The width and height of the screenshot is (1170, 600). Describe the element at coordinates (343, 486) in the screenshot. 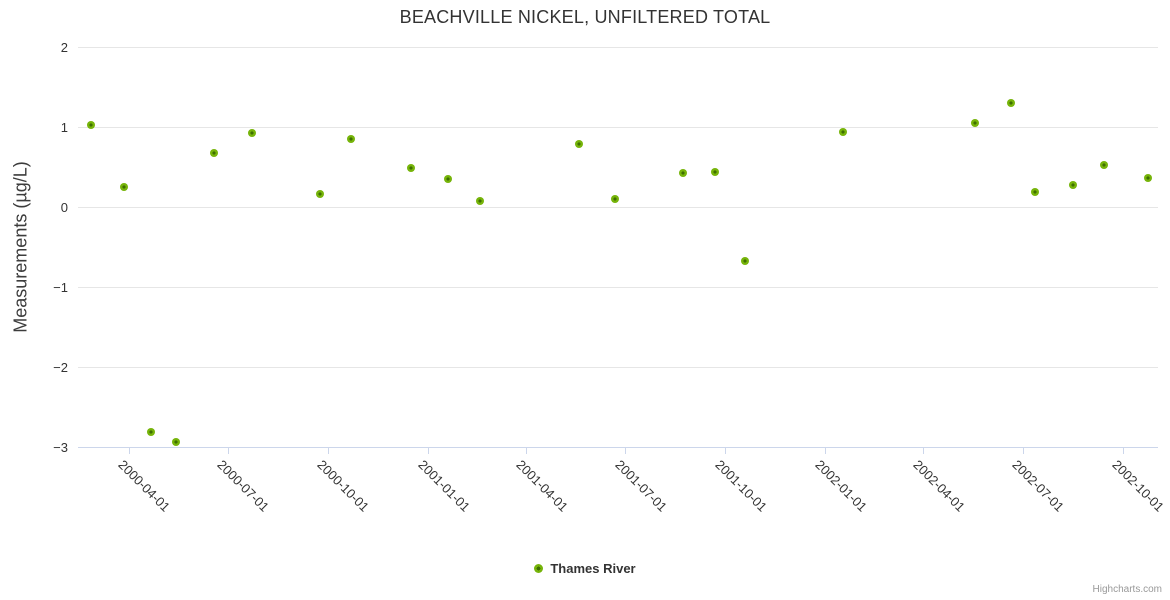

I see `x-axis-label: 2000-10-01` at that location.